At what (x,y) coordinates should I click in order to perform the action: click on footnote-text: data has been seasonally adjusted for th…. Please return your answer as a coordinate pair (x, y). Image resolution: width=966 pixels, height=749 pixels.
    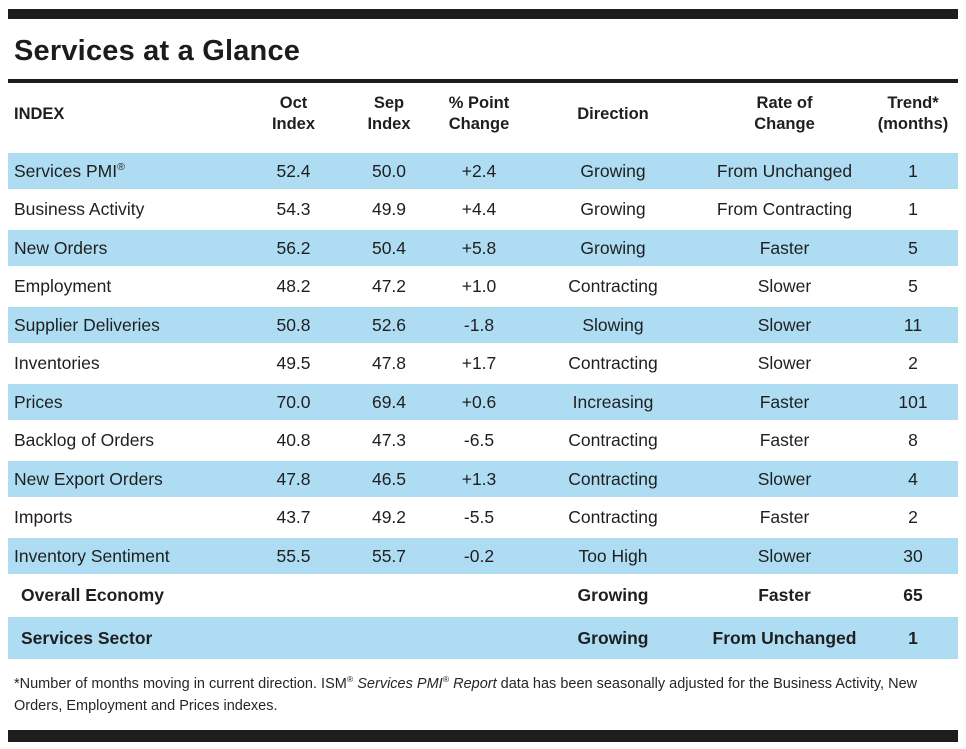
    Looking at the image, I should click on (466, 695).